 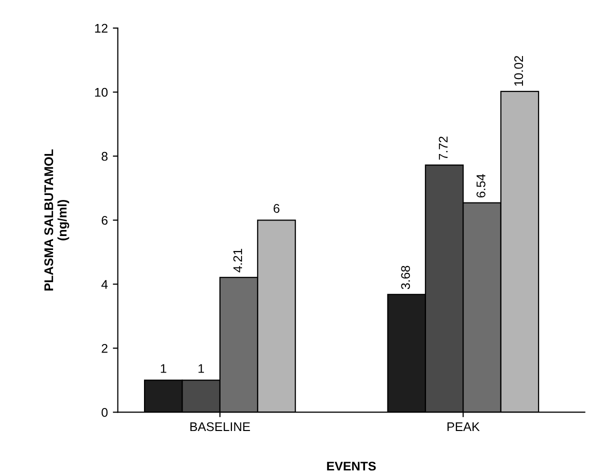 What do you see at coordinates (443, 148) in the screenshot?
I see `data-label: 7.72` at bounding box center [443, 148].